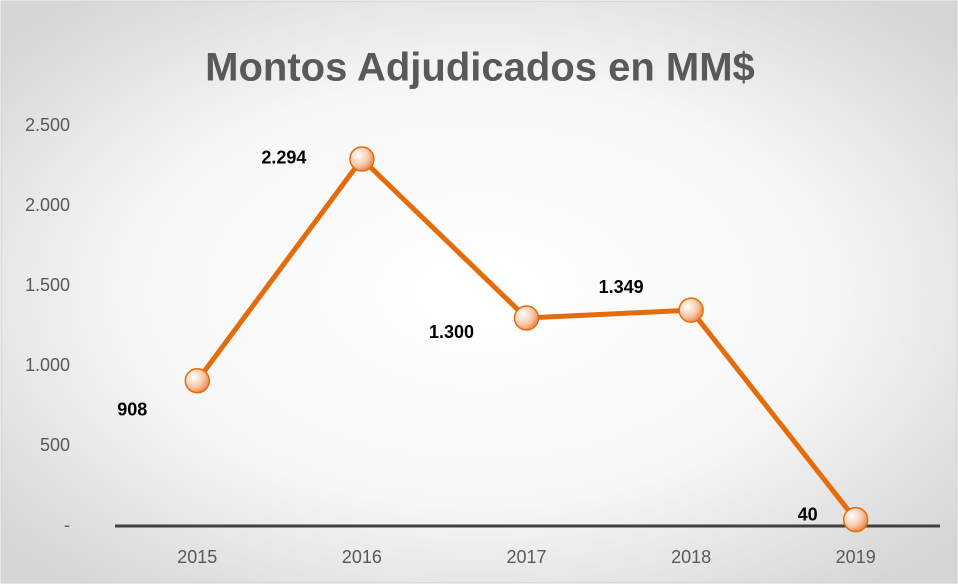  Describe the element at coordinates (47, 365) in the screenshot. I see `y-tick-label: 1.000` at that location.